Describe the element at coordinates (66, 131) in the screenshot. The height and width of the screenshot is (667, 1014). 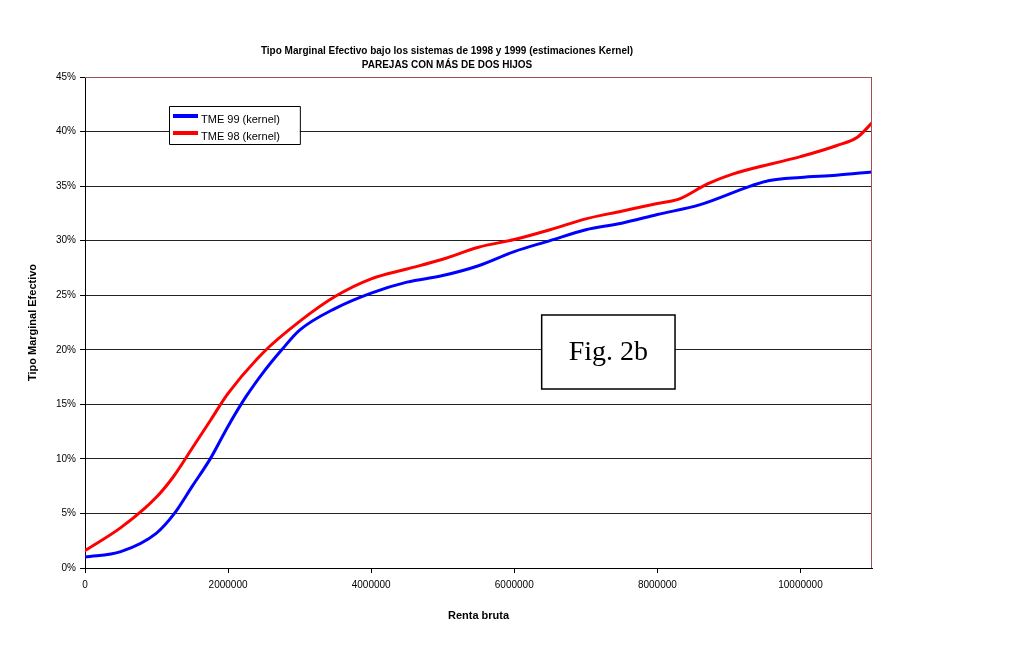
I see `y-tick-label: 40%` at that location.